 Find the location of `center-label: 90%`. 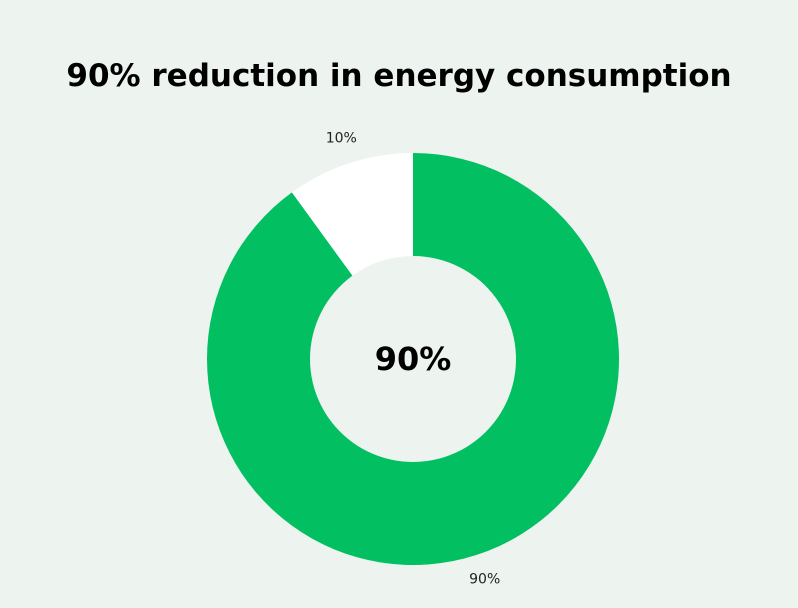

center-label: 90% is located at coordinates (413, 359).